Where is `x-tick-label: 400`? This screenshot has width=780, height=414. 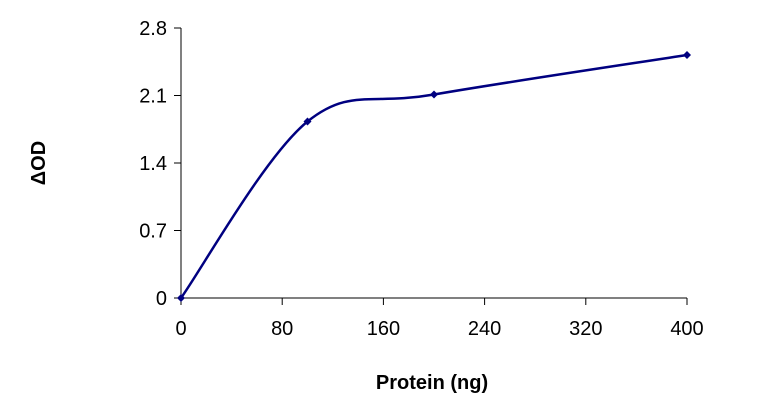
x-tick-label: 400 is located at coordinates (686, 329).